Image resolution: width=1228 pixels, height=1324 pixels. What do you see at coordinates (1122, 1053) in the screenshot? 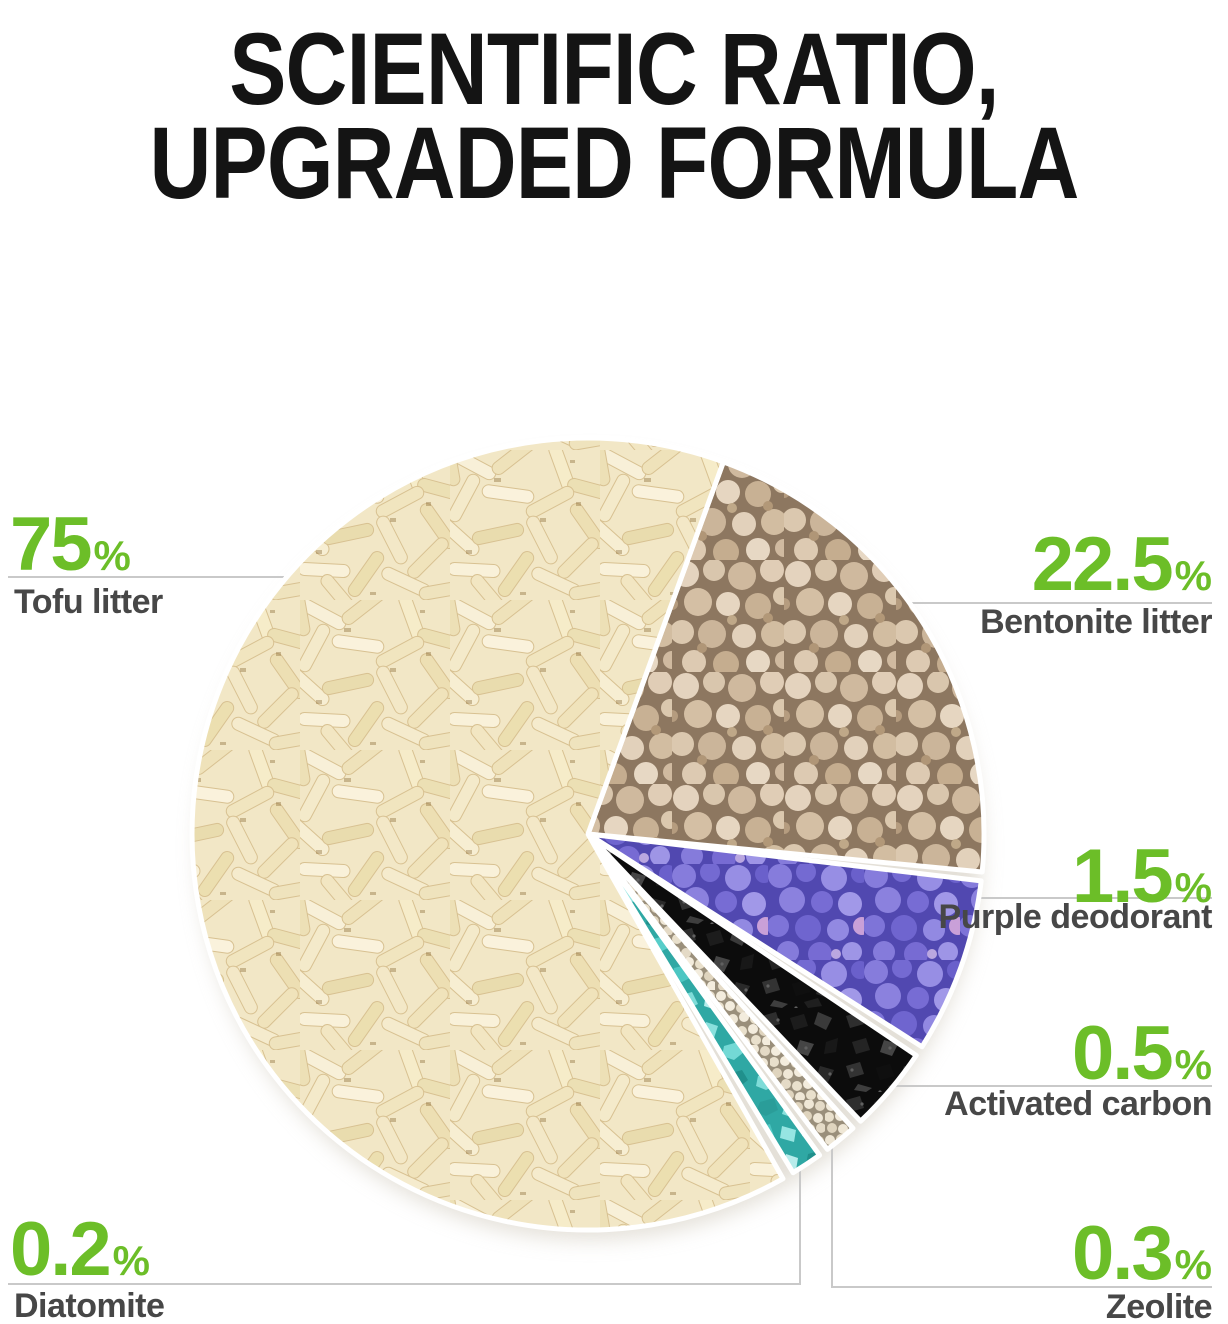
I see `activated-carbon-percentage-value: 0.5` at bounding box center [1122, 1053].